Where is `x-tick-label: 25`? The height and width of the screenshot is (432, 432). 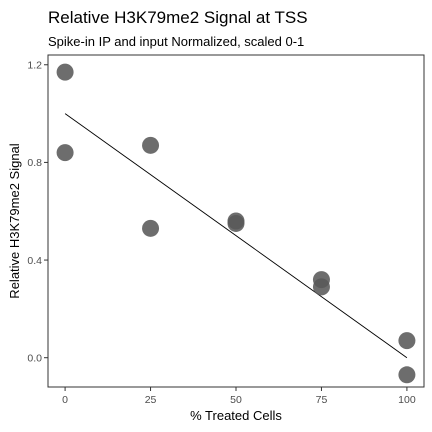
x-tick-label: 25 is located at coordinates (151, 400).